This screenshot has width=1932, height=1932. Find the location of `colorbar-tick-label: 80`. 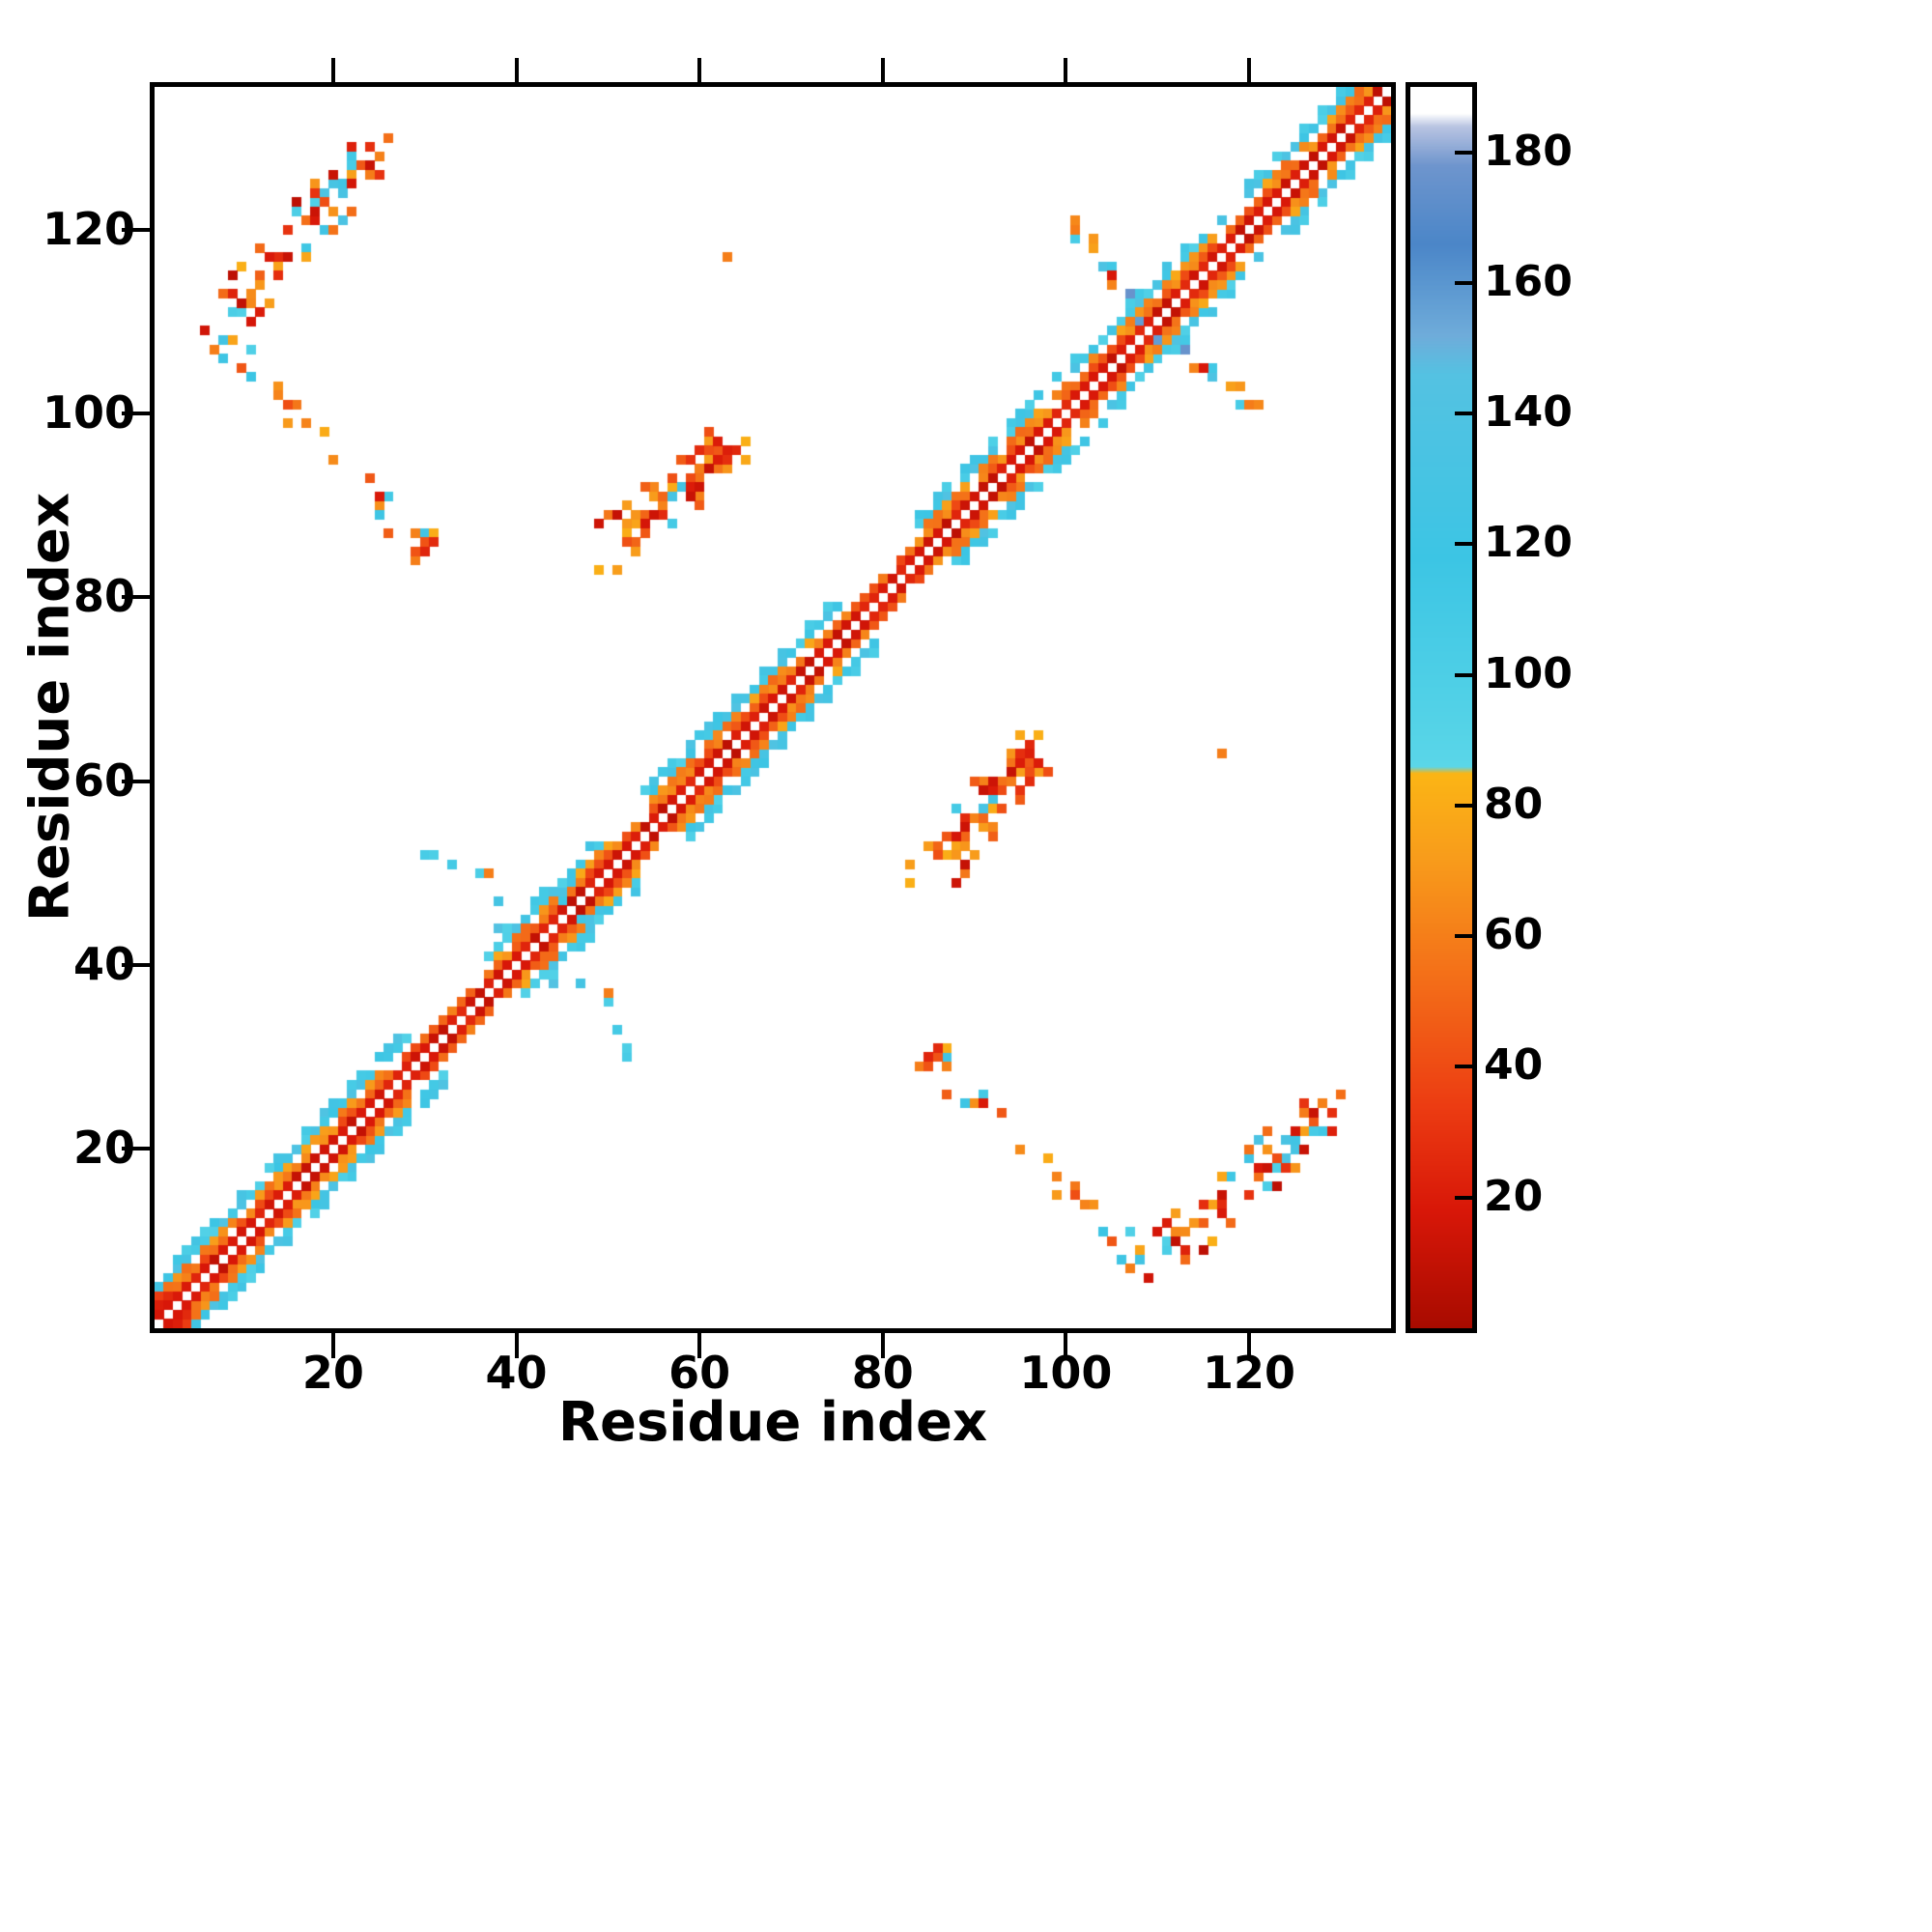

colorbar-tick-label: 80 is located at coordinates (1514, 804).